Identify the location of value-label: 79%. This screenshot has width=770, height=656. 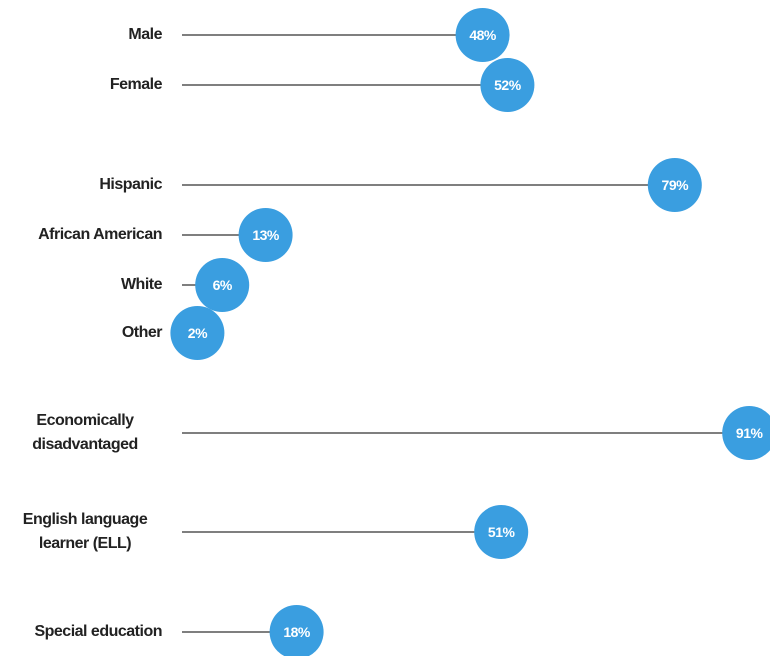
(676, 185).